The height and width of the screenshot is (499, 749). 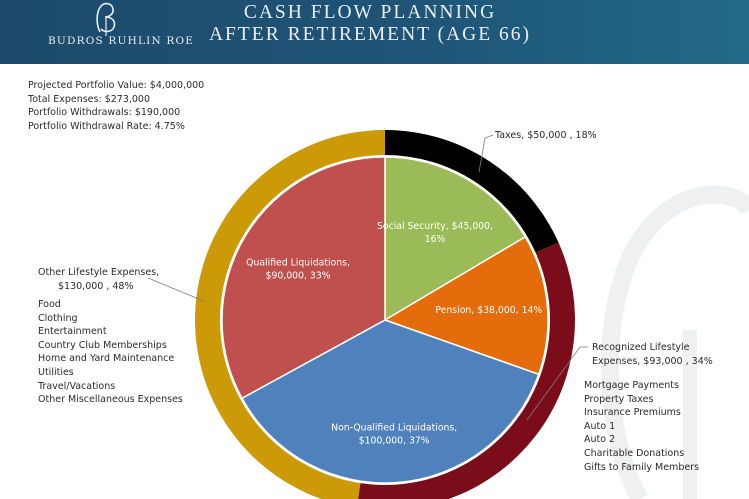 What do you see at coordinates (89, 99) in the screenshot?
I see `summary-line: Total Expenses: $273,000` at bounding box center [89, 99].